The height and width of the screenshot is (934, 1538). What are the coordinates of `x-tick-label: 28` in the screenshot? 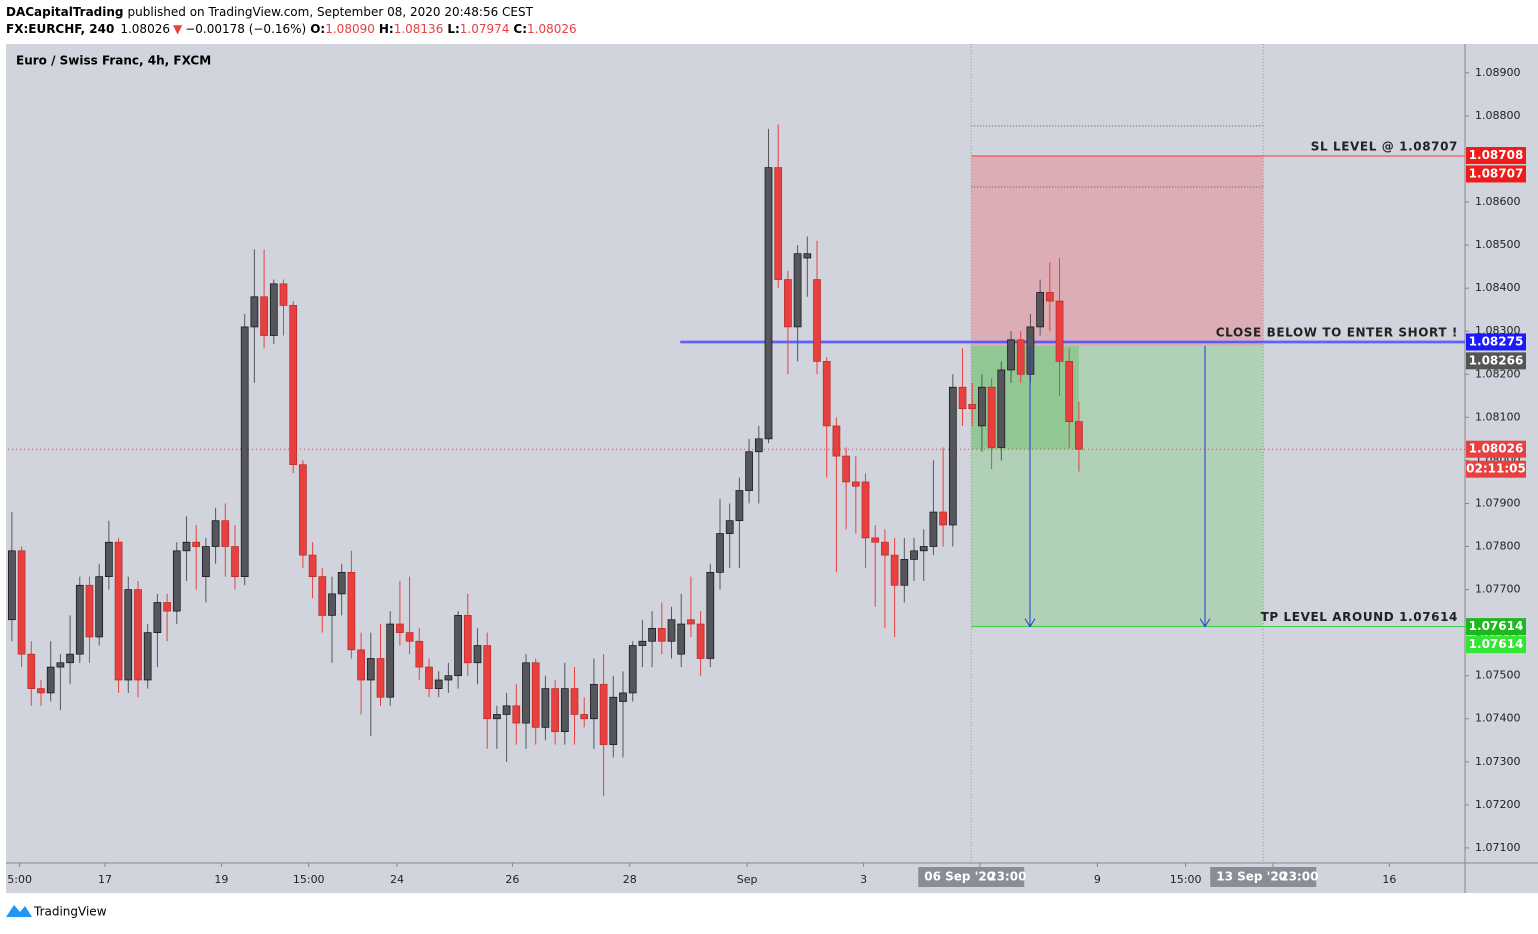 It's located at (630, 879).